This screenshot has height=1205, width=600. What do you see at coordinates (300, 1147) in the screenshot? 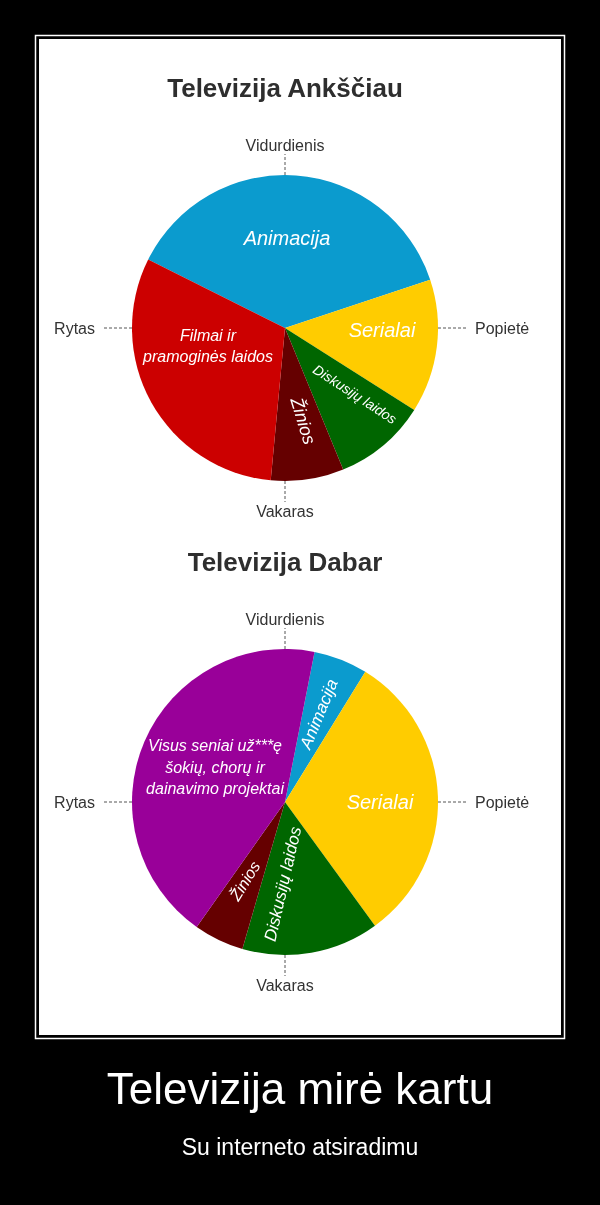
I see `text: Su interneto atsiradimu` at bounding box center [300, 1147].